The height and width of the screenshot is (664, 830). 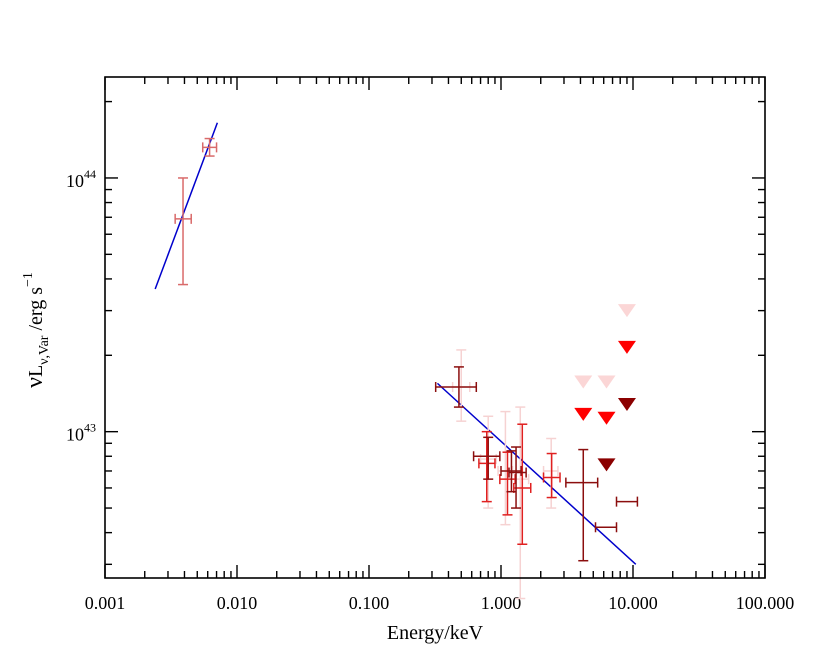 I want to click on x-tick-label: 10.000, so click(x=633, y=603).